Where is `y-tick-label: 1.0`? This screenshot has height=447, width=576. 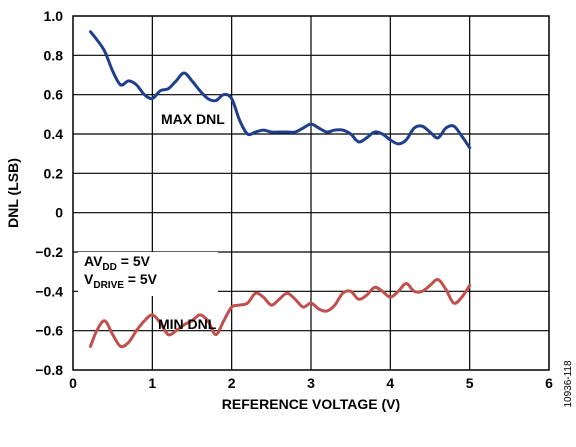 y-tick-label: 1.0 is located at coordinates (54, 16).